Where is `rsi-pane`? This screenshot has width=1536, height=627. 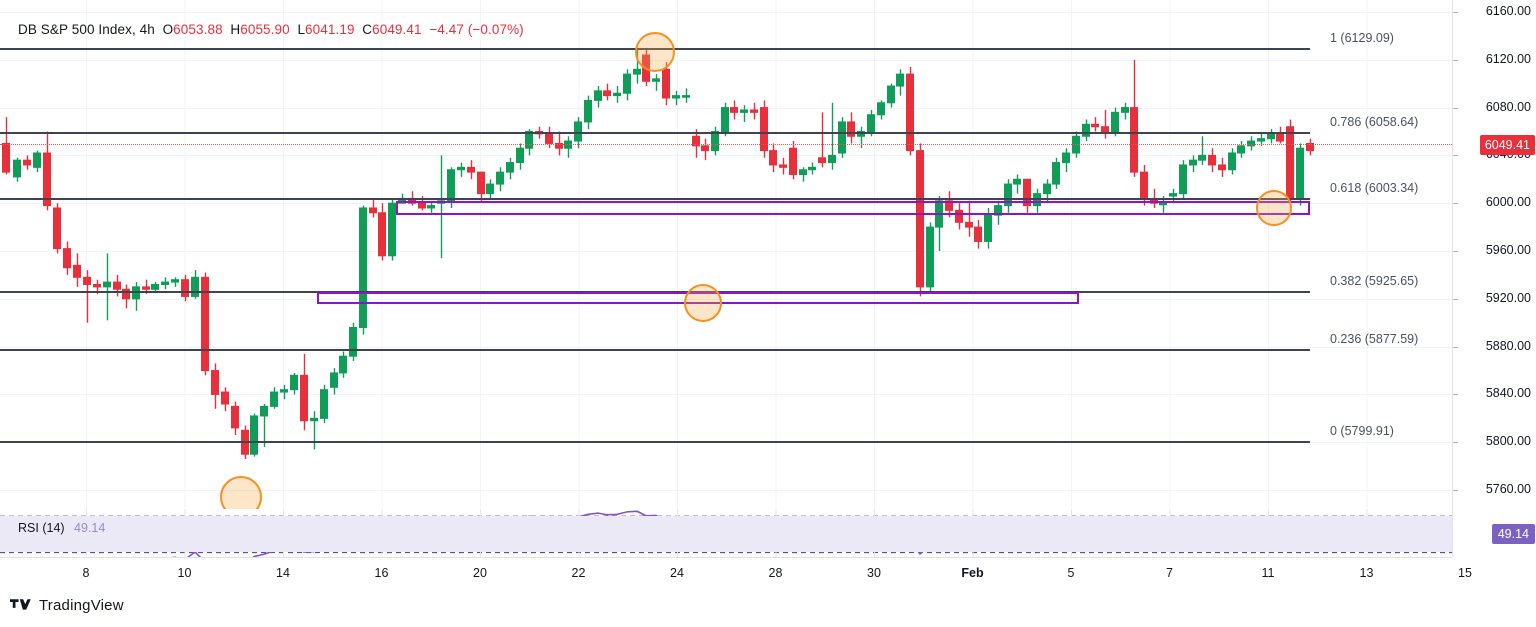
rsi-pane is located at coordinates (726, 533).